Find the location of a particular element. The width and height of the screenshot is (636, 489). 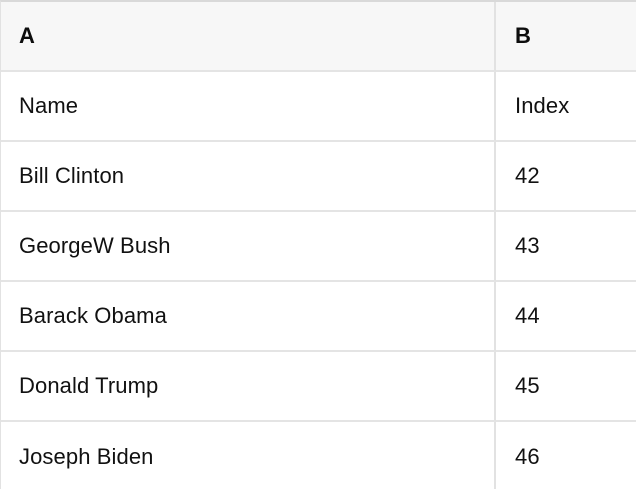

cell-text: 46 is located at coordinates (527, 456).